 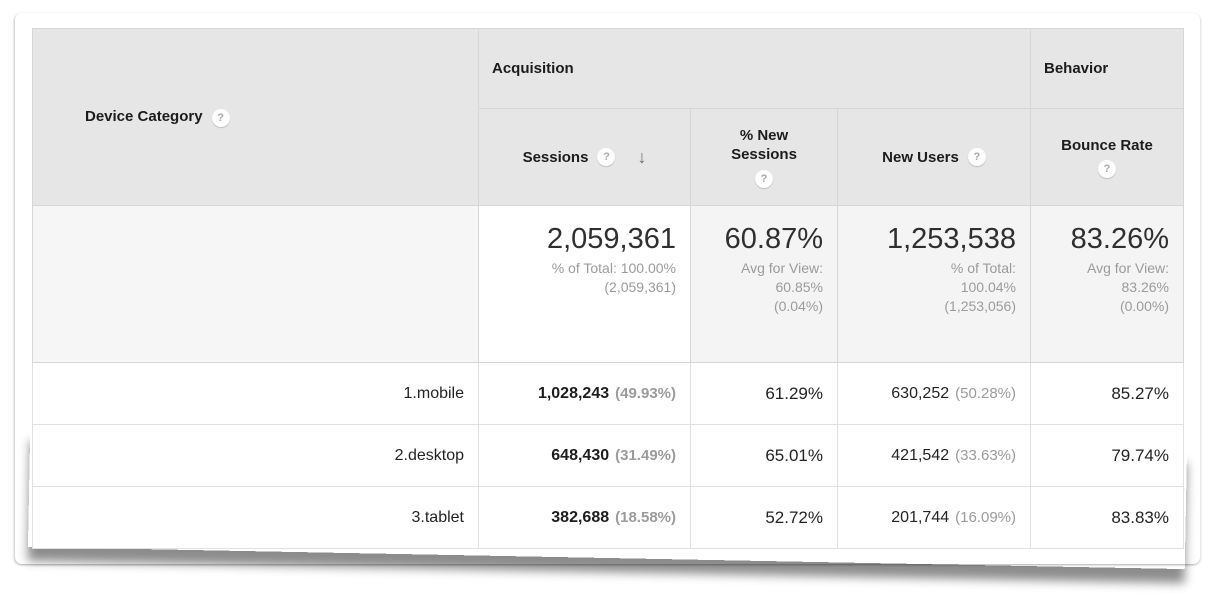 What do you see at coordinates (613, 268) in the screenshot?
I see `sessions-total-subtext: % of Total: 100.00%` at bounding box center [613, 268].